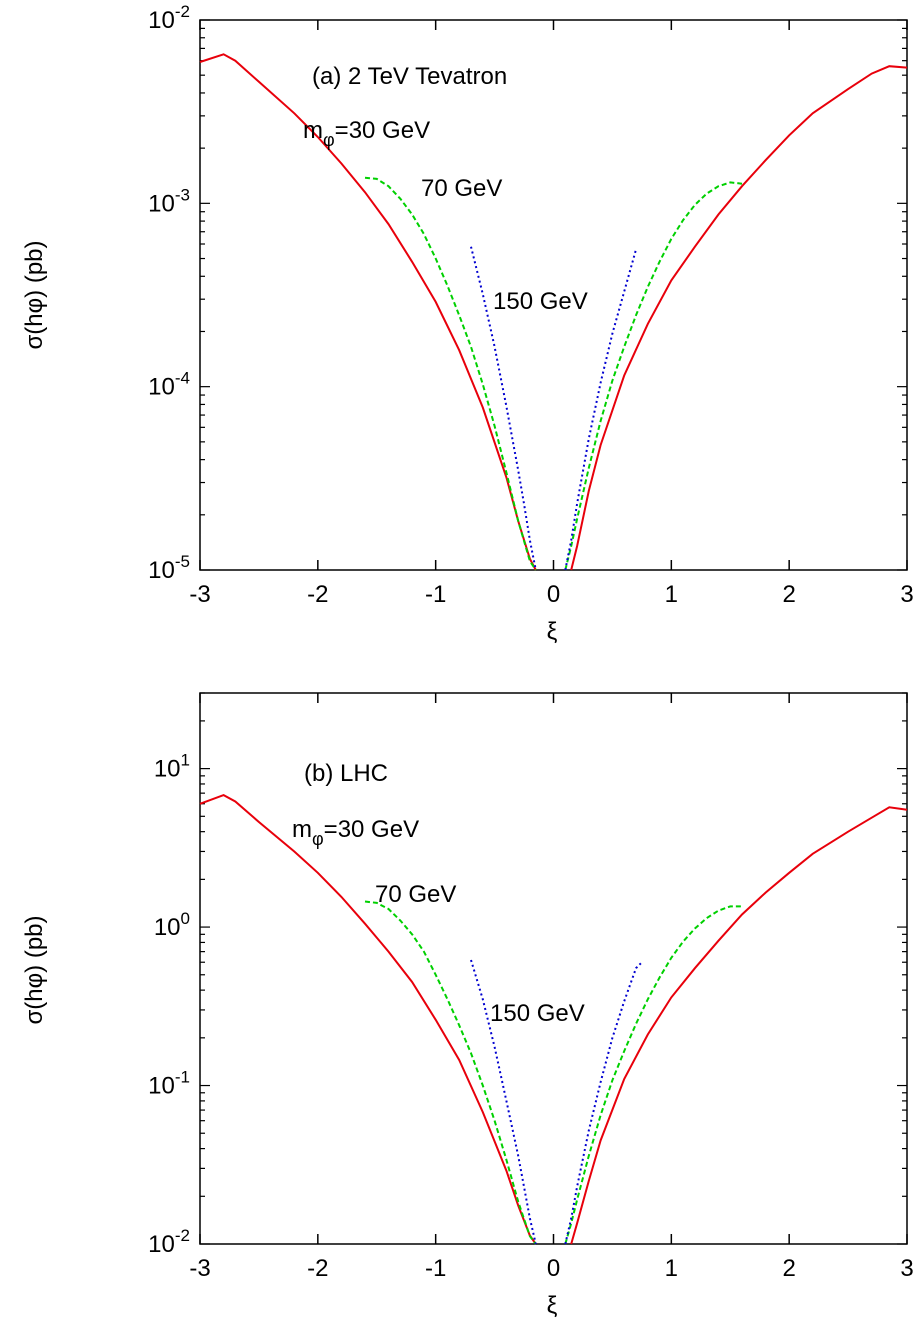 The height and width of the screenshot is (1338, 922). What do you see at coordinates (169, 1004) in the screenshot?
I see `y-tick-labels: 10⁻² 10⁻¹ 10⁰ 10¹` at bounding box center [169, 1004].